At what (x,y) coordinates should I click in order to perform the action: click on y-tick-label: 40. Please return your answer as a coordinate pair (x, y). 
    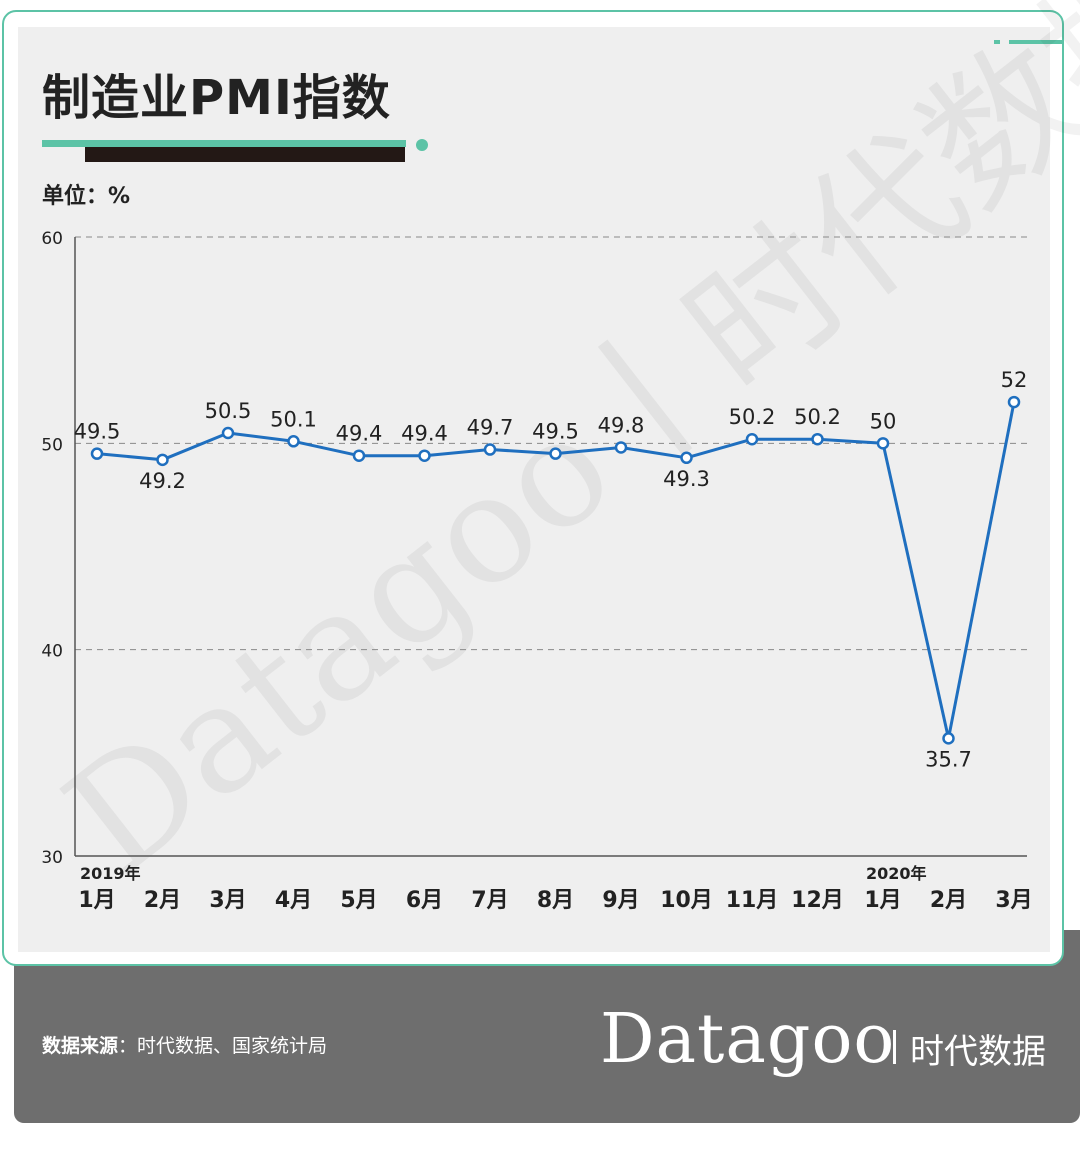
    Looking at the image, I should click on (52, 652).